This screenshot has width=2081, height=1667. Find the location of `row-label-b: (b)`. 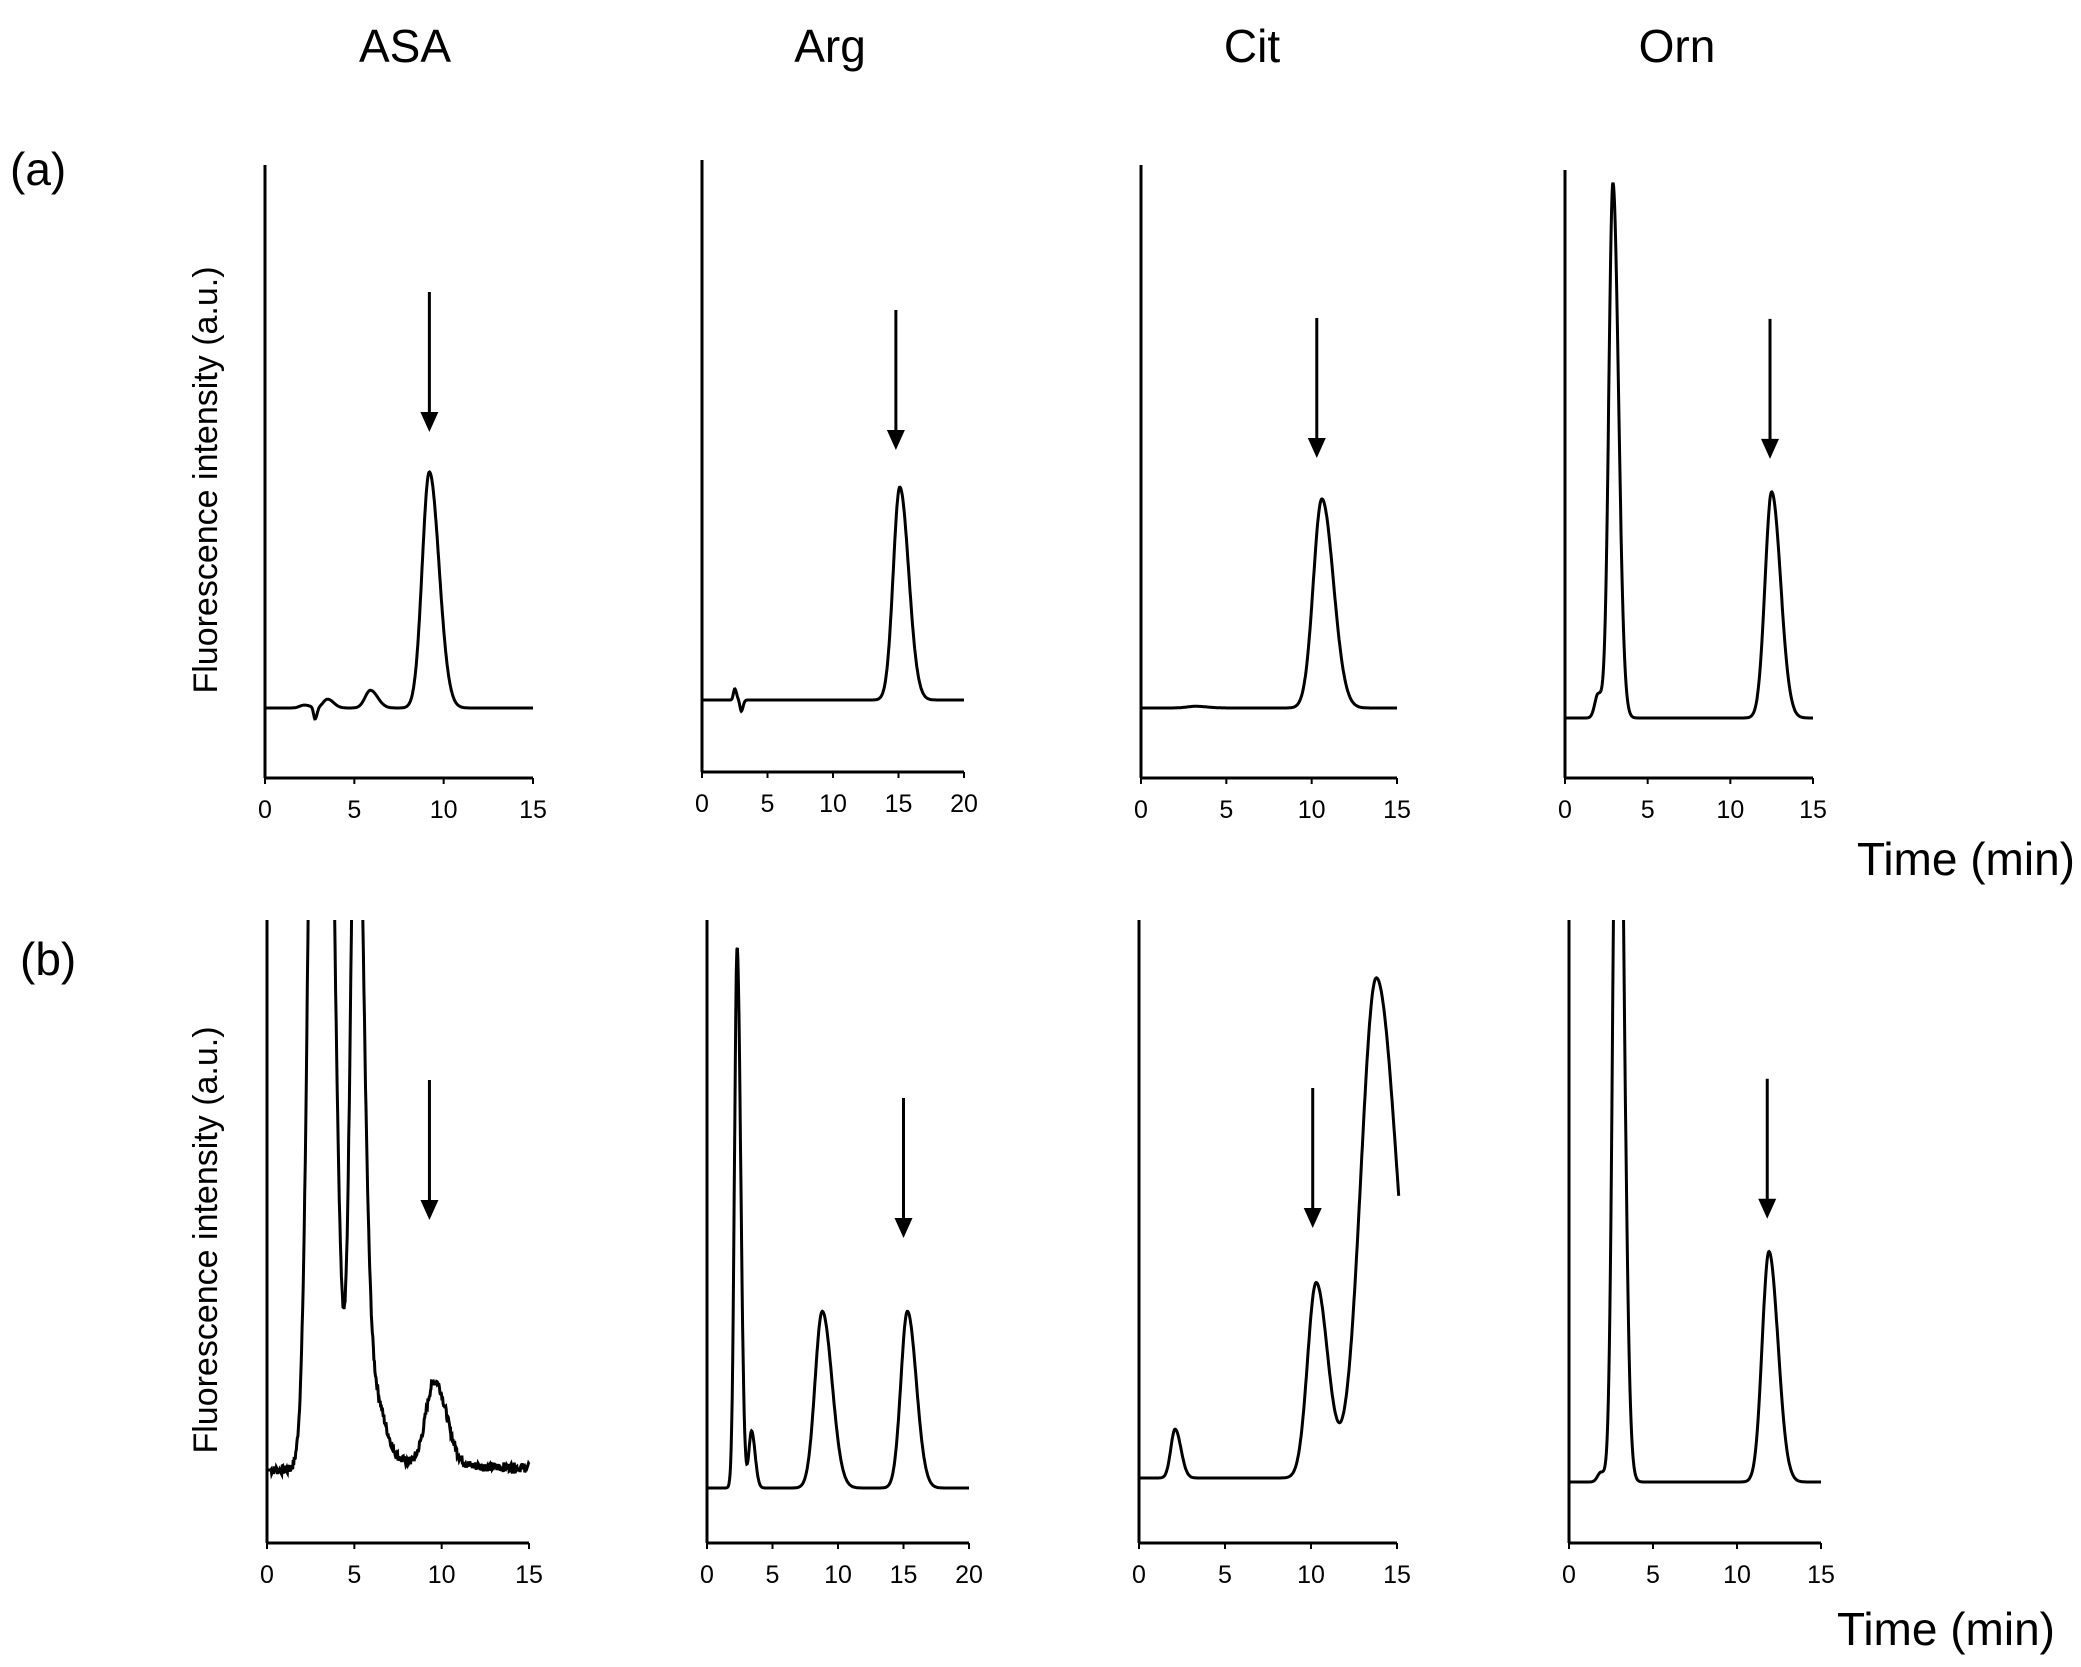

row-label-b: (b) is located at coordinates (48, 959).